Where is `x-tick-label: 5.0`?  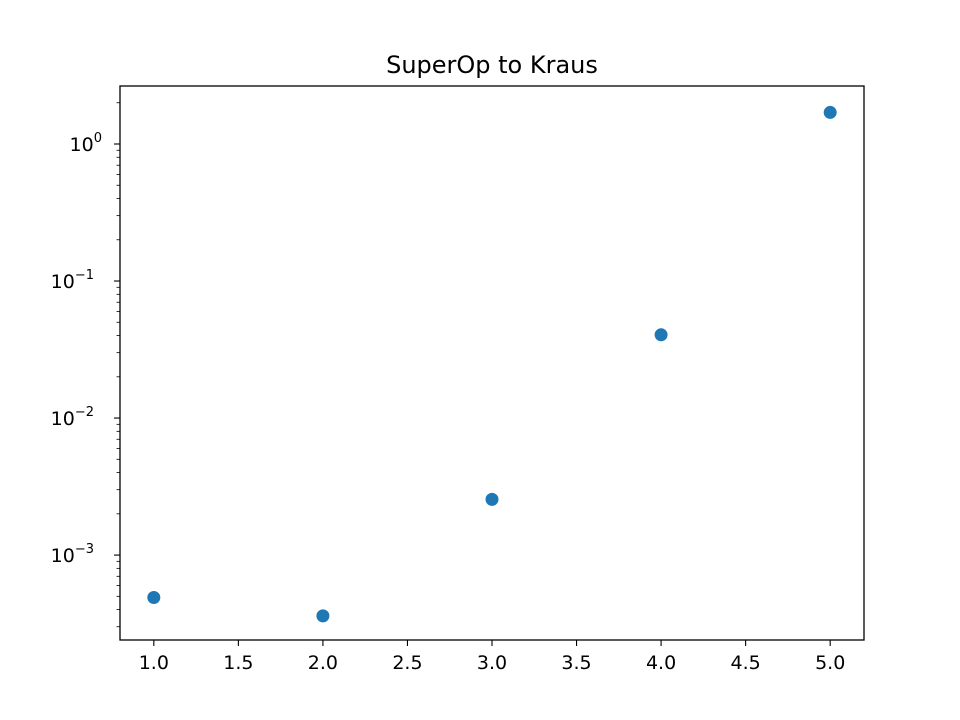
x-tick-label: 5.0 is located at coordinates (830, 663).